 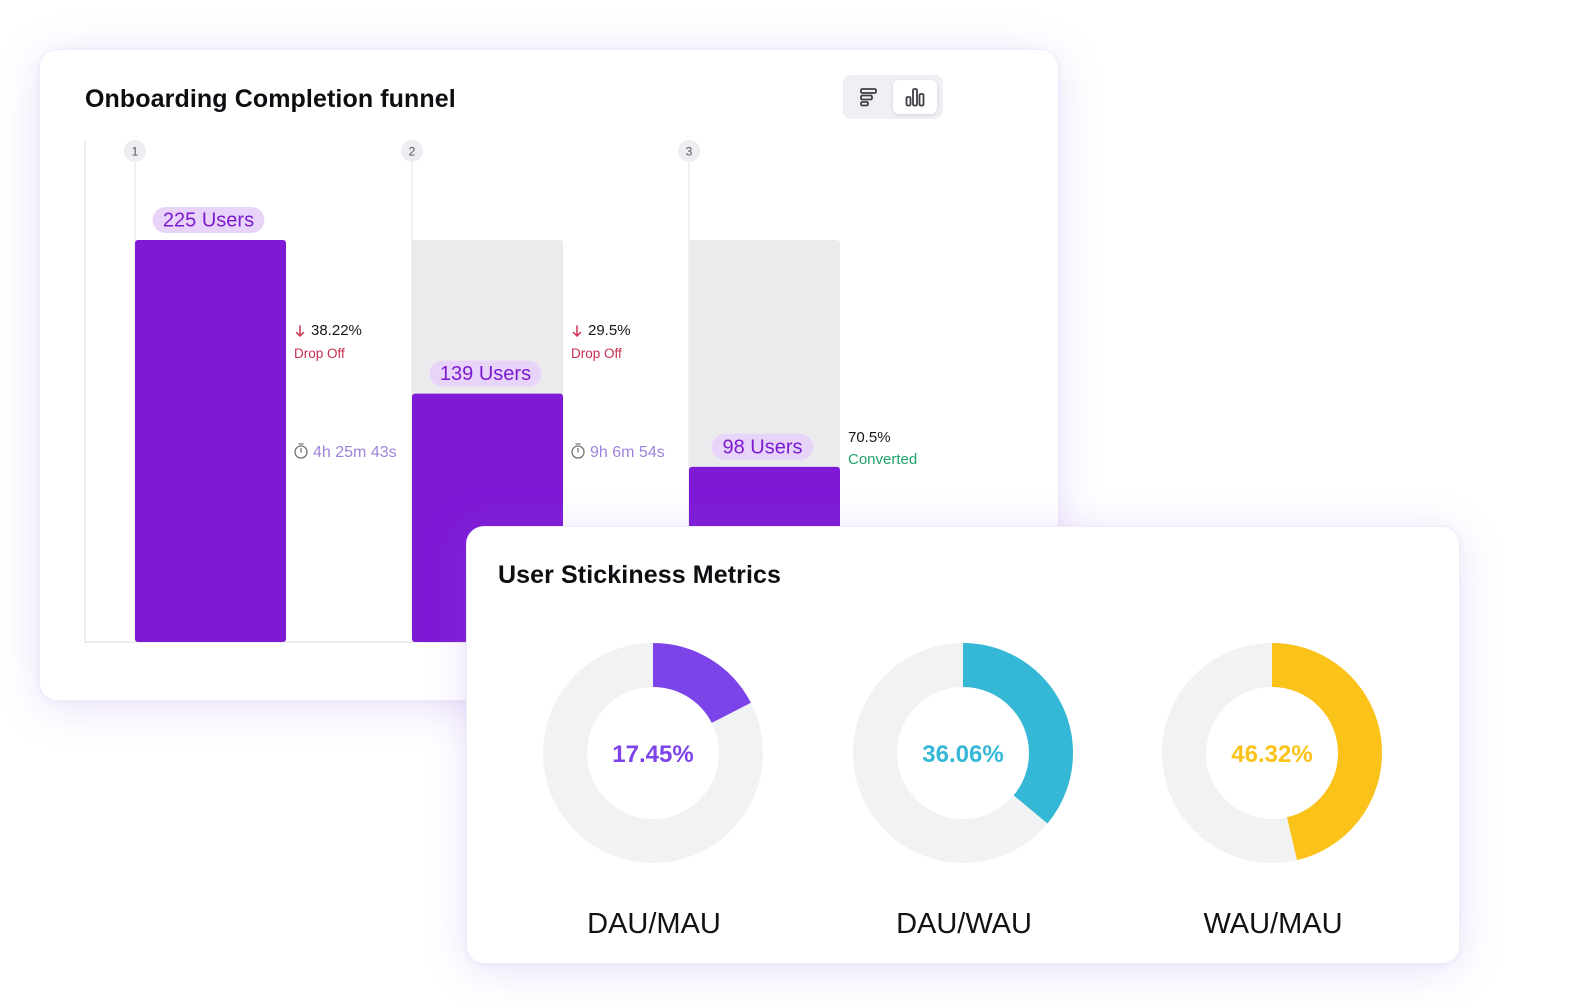 What do you see at coordinates (627, 452) in the screenshot?
I see `avg-time-label: 9h 6m 54s` at bounding box center [627, 452].